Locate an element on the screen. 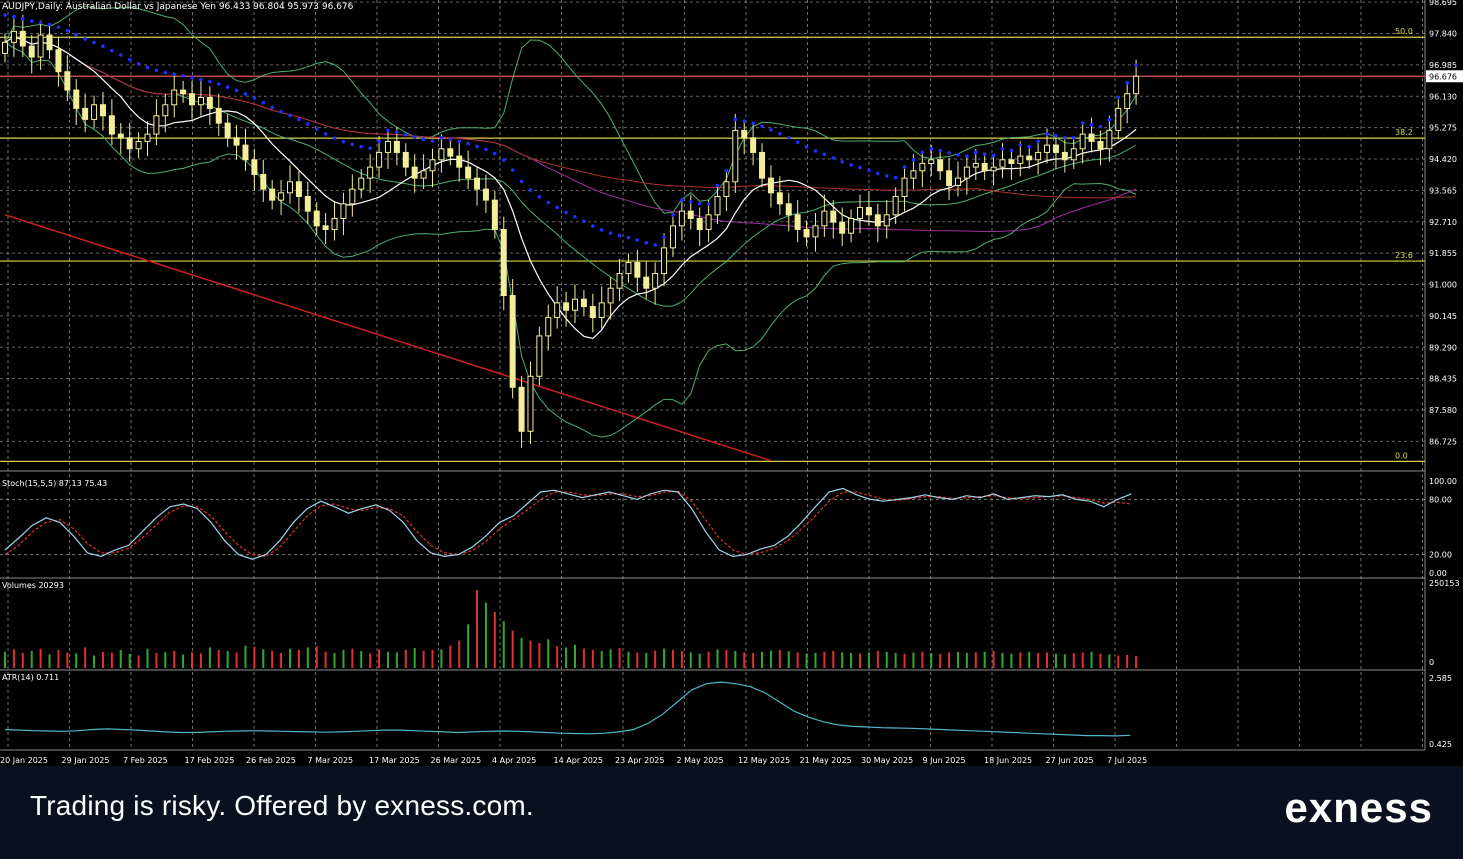 The image size is (1463, 859). price-tick-label: 94.420 is located at coordinates (1443, 159).